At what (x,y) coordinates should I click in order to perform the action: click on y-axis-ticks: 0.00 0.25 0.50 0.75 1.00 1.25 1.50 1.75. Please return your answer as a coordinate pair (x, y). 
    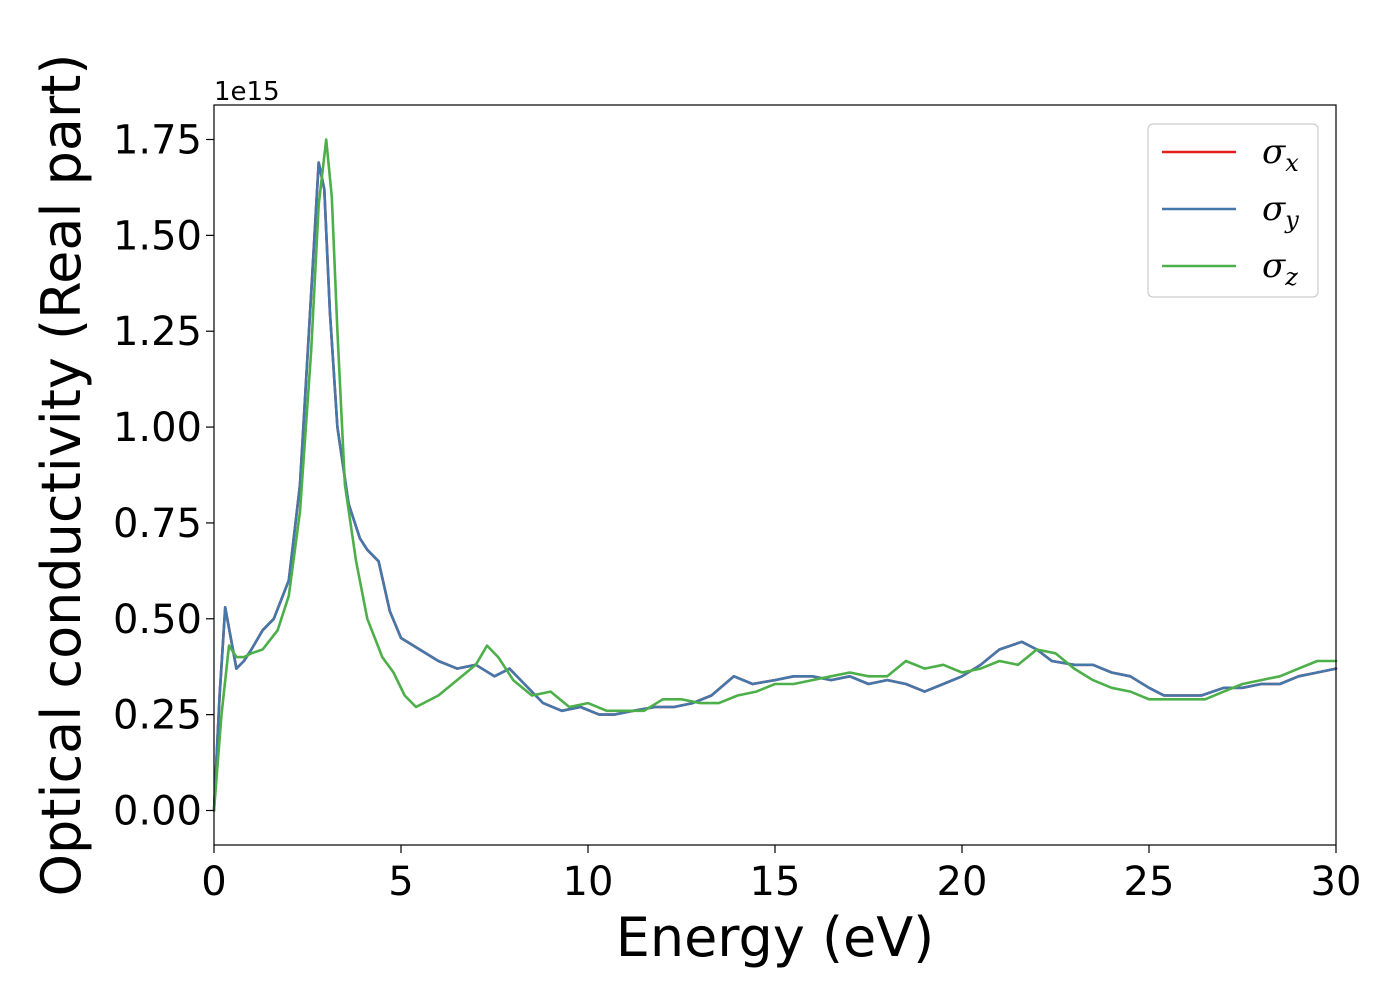
    Looking at the image, I should click on (163, 476).